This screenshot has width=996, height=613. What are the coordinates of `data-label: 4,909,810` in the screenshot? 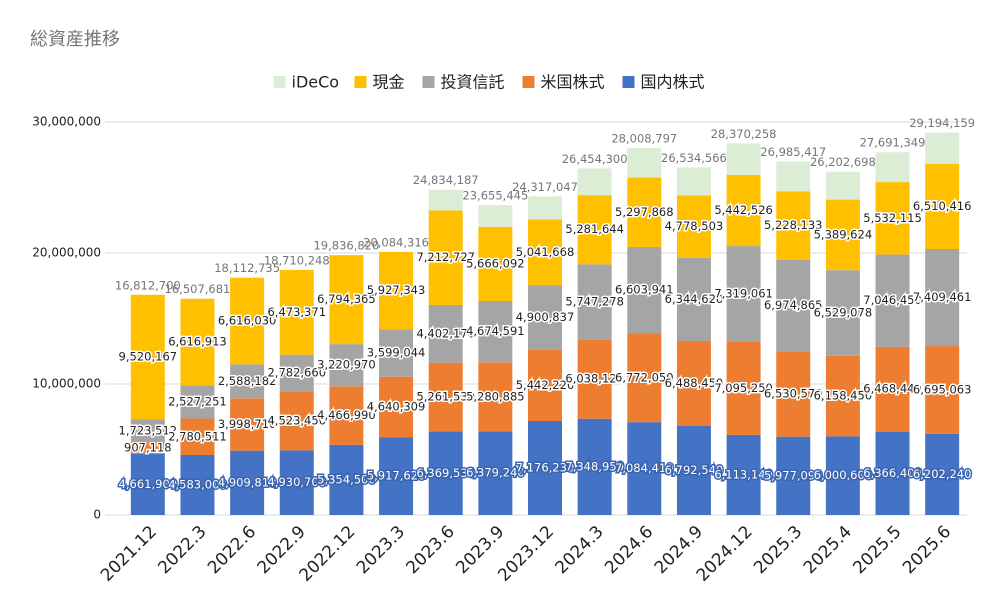 It's located at (247, 482).